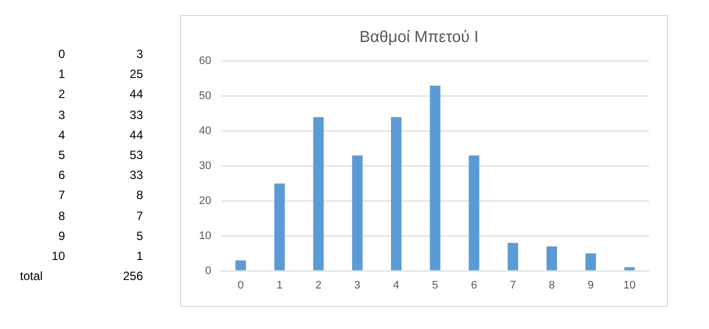 This screenshot has width=709, height=329. I want to click on text: 256, so click(132, 276).